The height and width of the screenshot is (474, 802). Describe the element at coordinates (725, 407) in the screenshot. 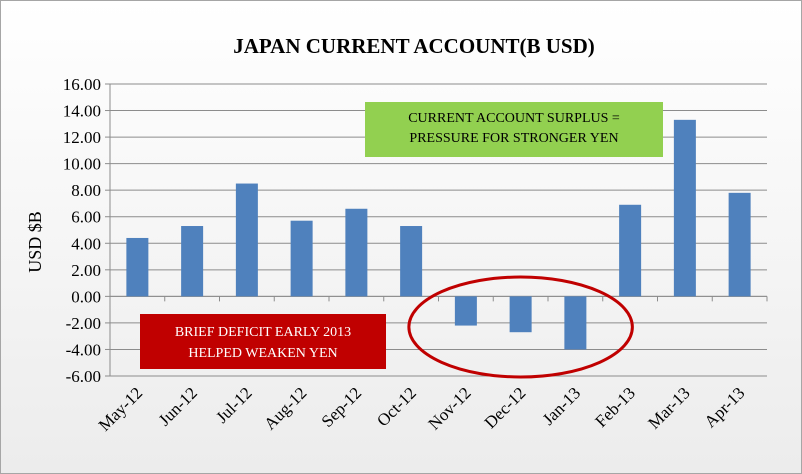

I see `x-tick-label: Apr-13` at that location.